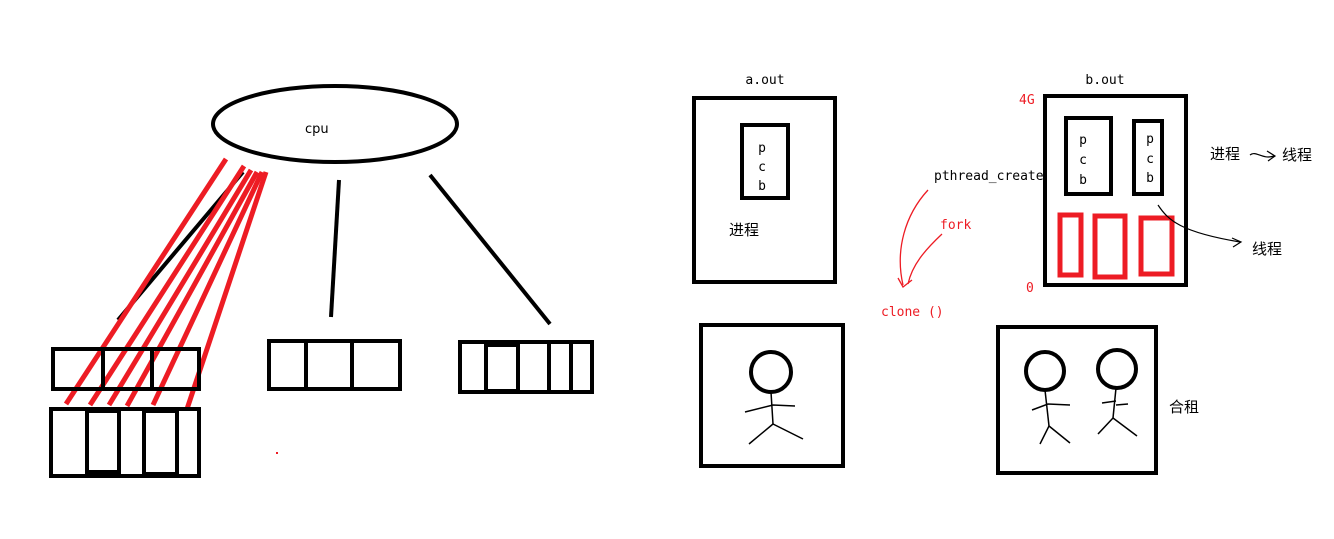 The height and width of the screenshot is (539, 1334). Describe the element at coordinates (1027, 100) in the screenshot. I see `address-top-label: 4G` at that location.